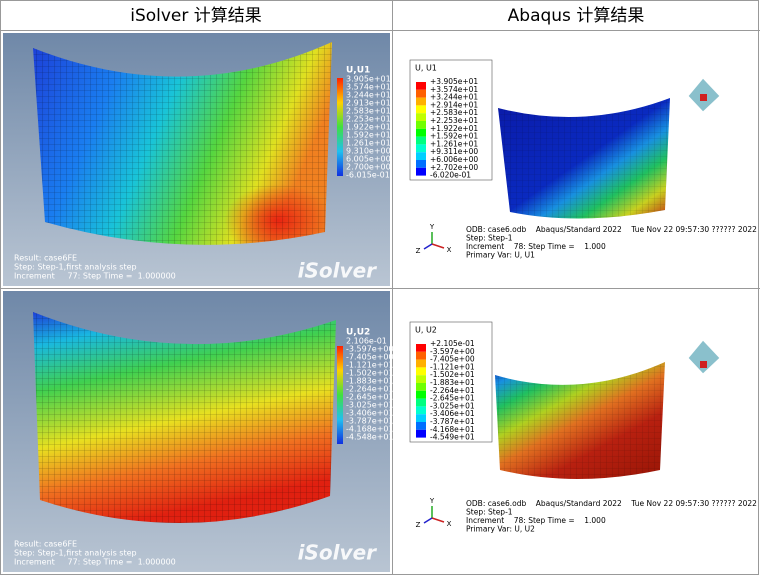 Image resolution: width=760 pixels, height=576 pixels. Describe the element at coordinates (584, 158) in the screenshot. I see `abaqus-contour` at that location.